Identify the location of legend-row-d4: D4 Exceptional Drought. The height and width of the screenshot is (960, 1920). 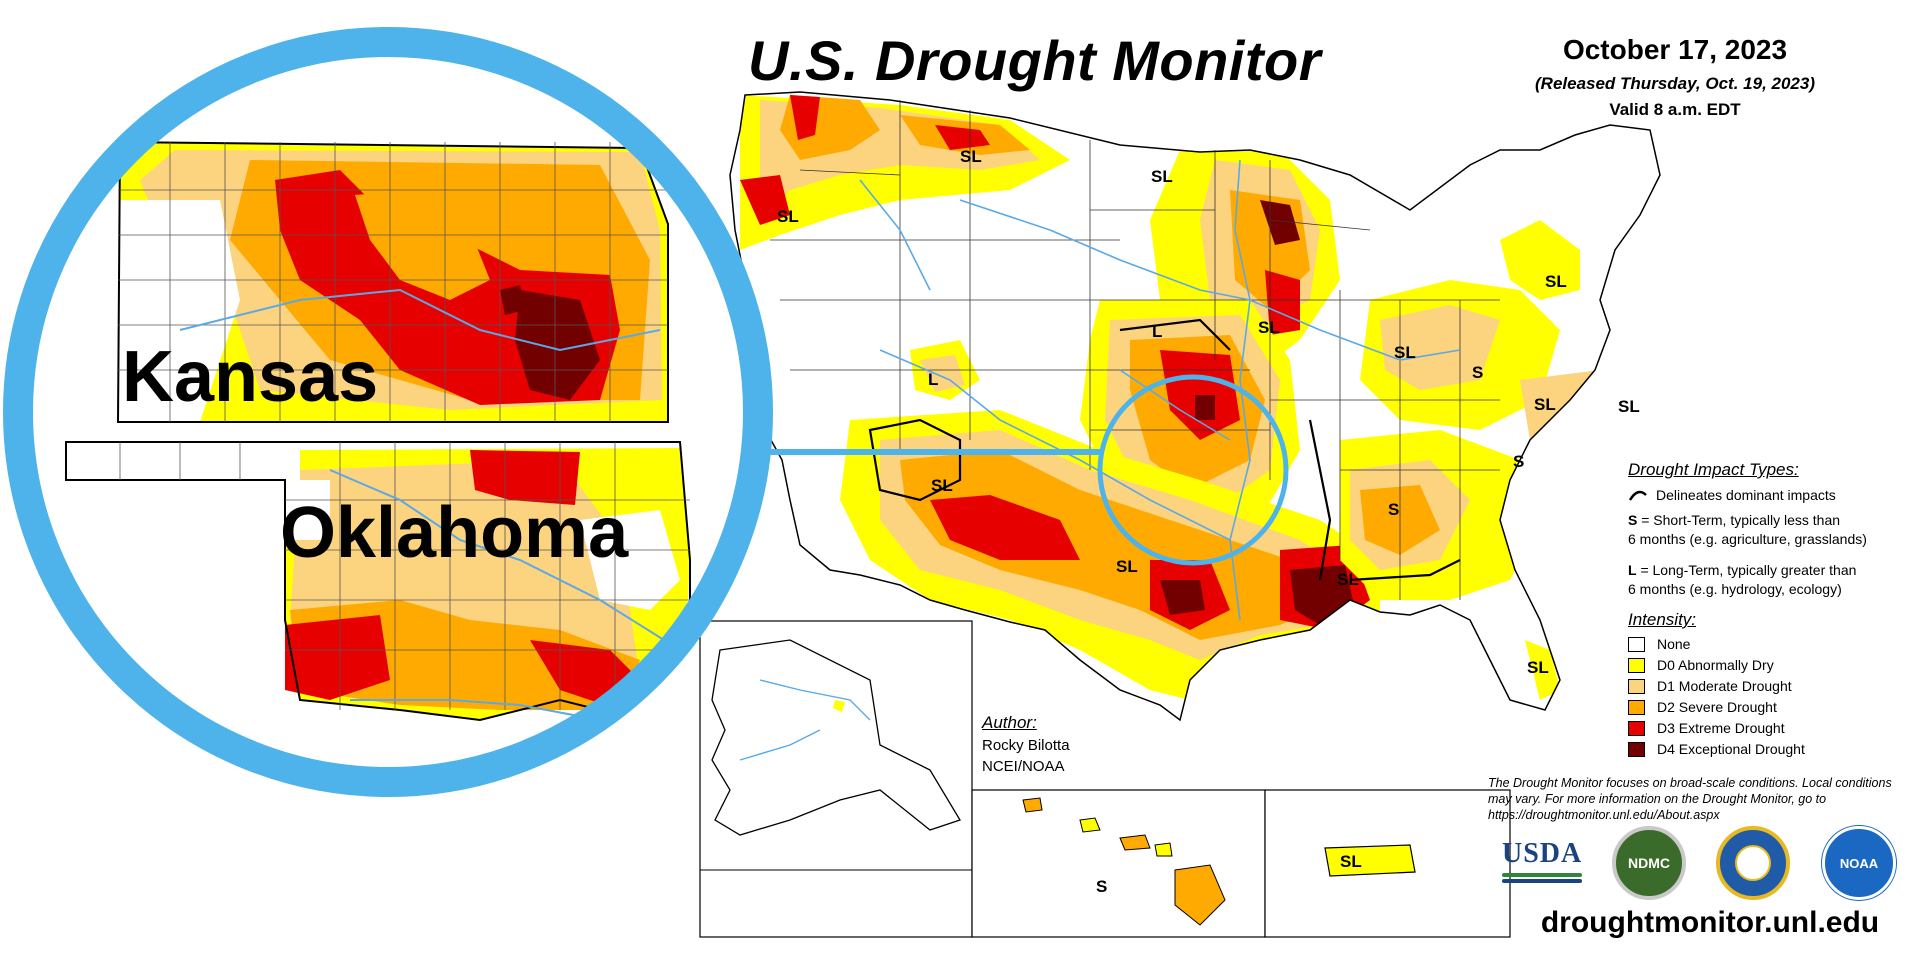
(1763, 749).